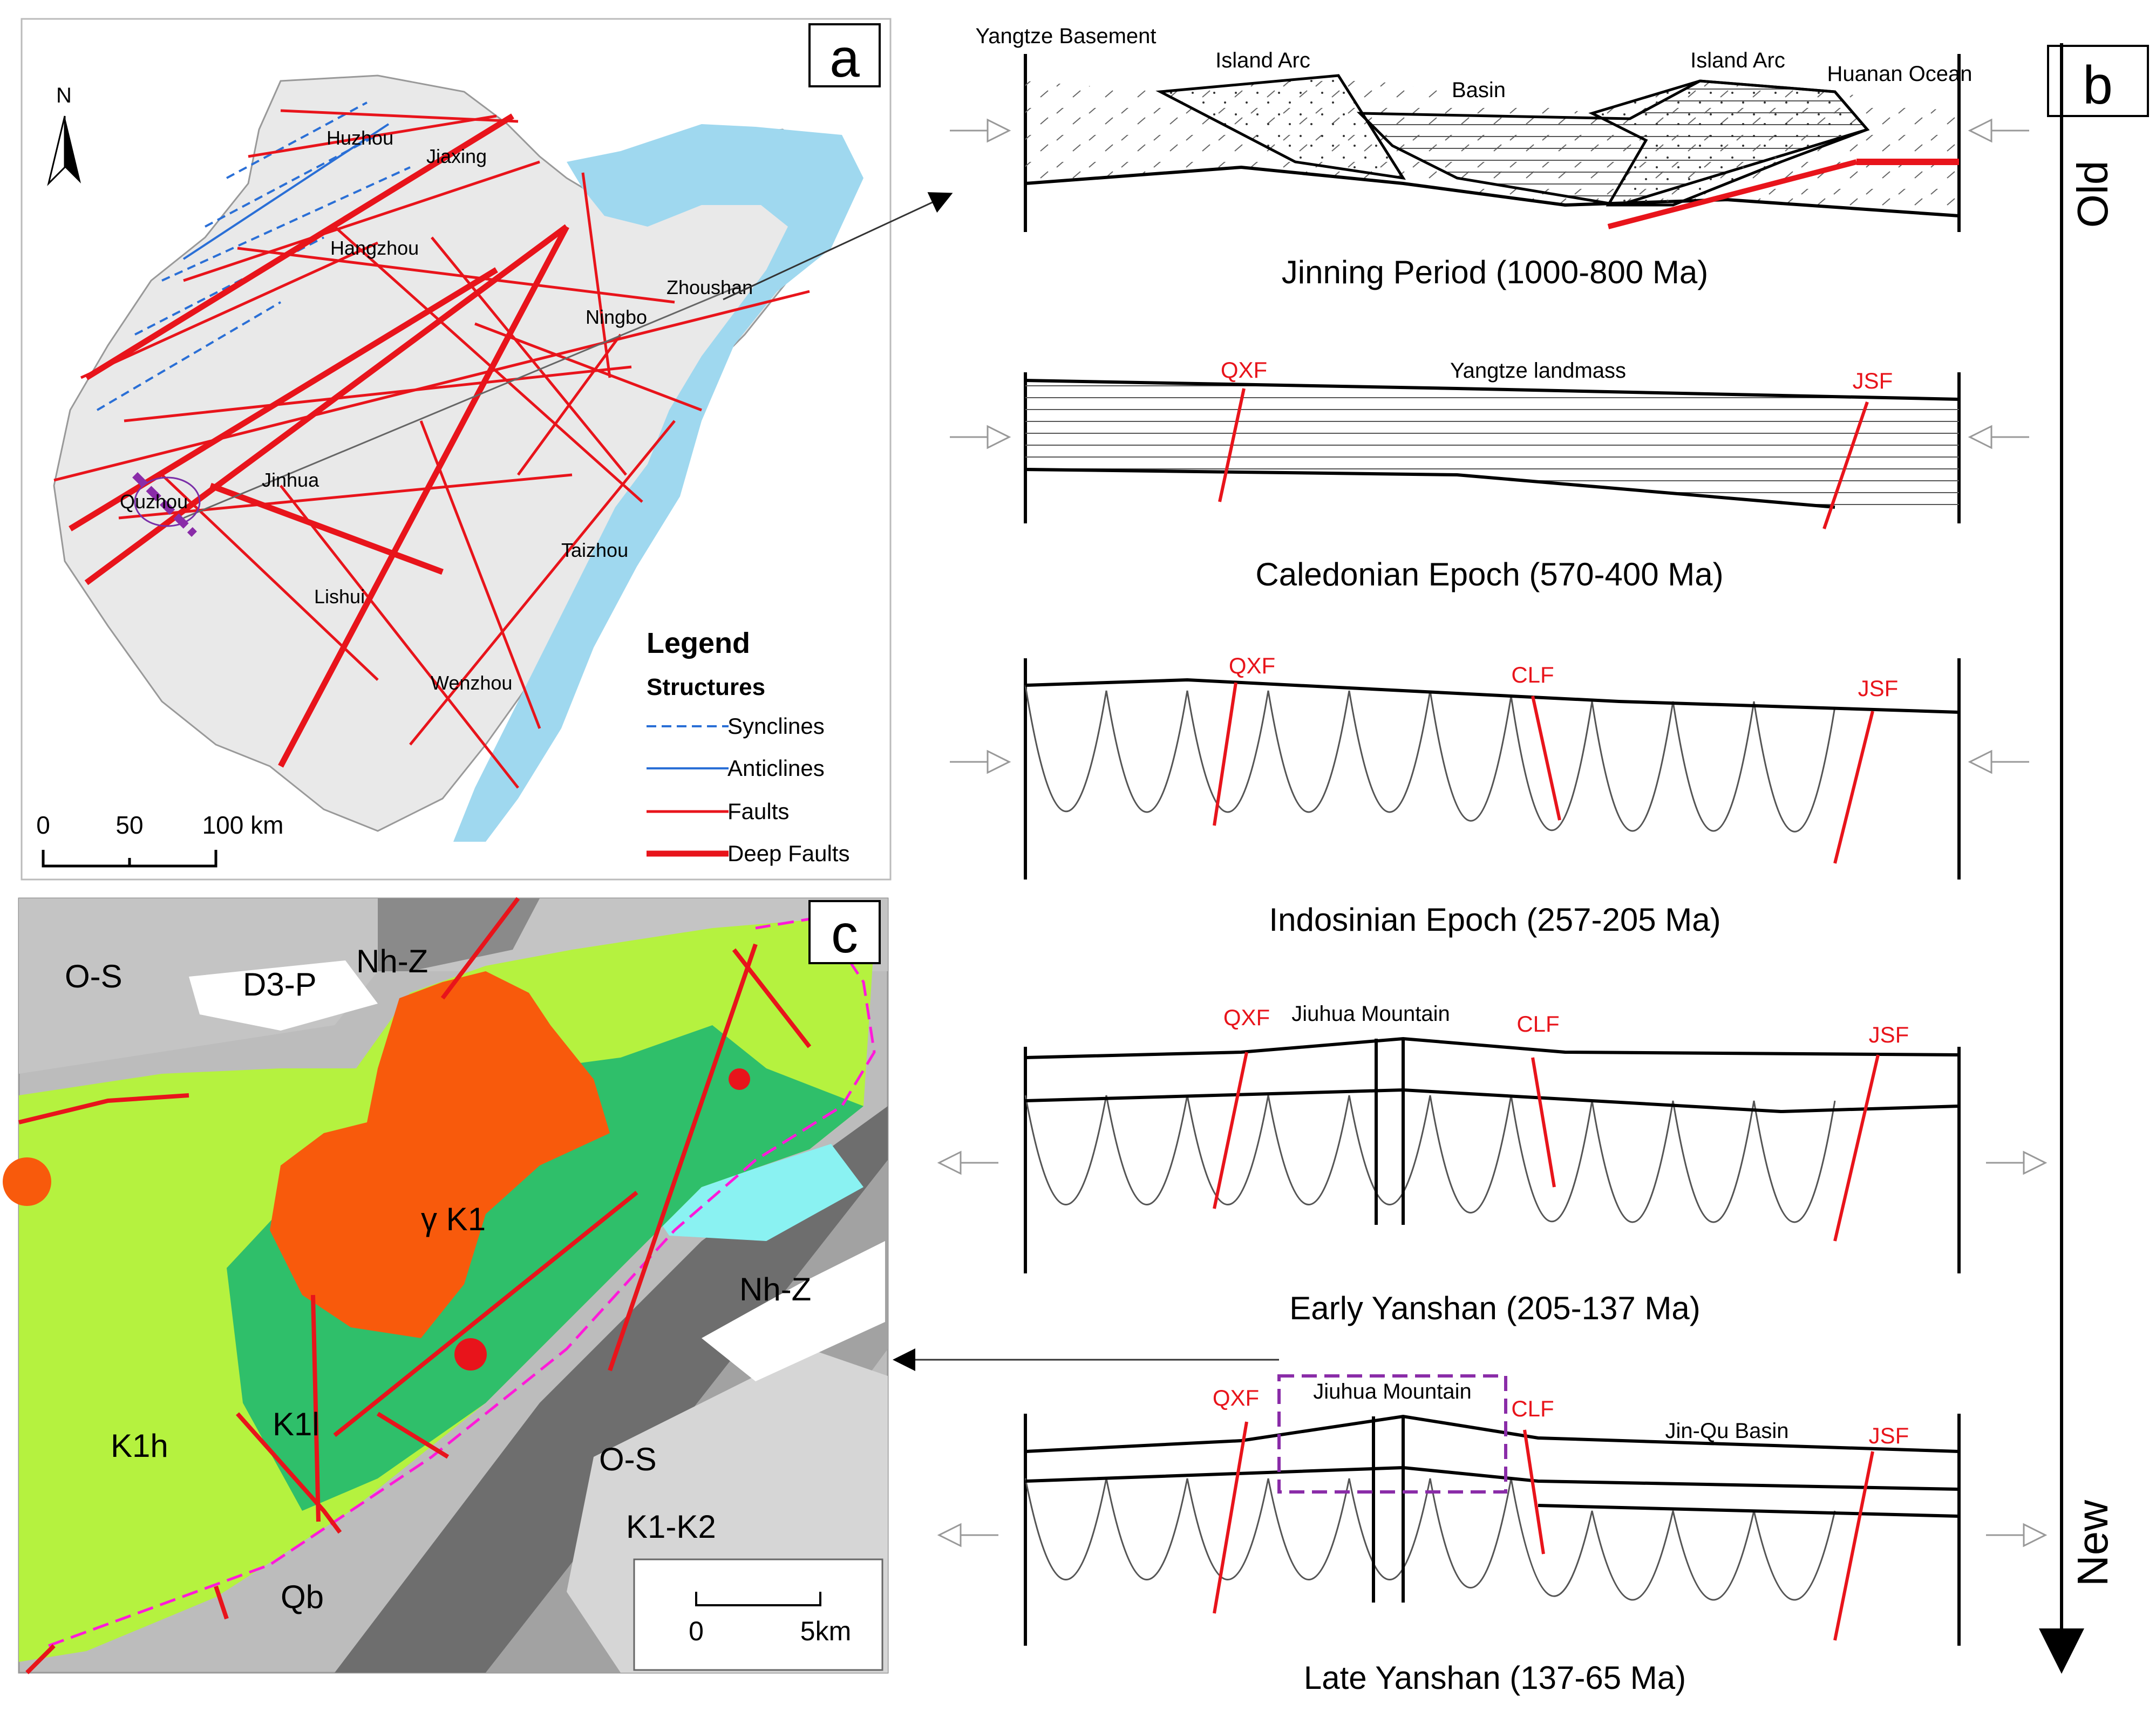 This screenshot has width=2156, height=1711. What do you see at coordinates (64, 135) in the screenshot?
I see `north-arrow-icon: N` at bounding box center [64, 135].